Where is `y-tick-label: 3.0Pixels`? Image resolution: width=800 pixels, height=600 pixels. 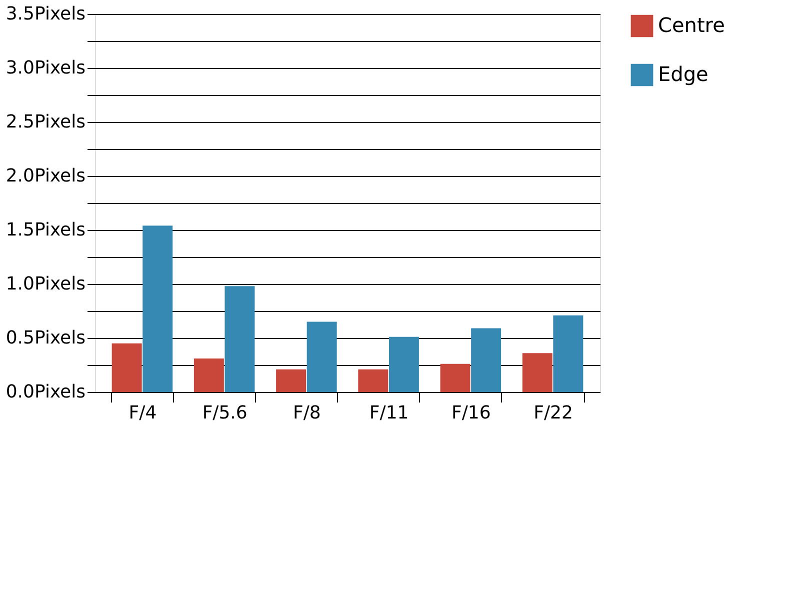 y-tick-label: 3.0Pixels is located at coordinates (46, 68).